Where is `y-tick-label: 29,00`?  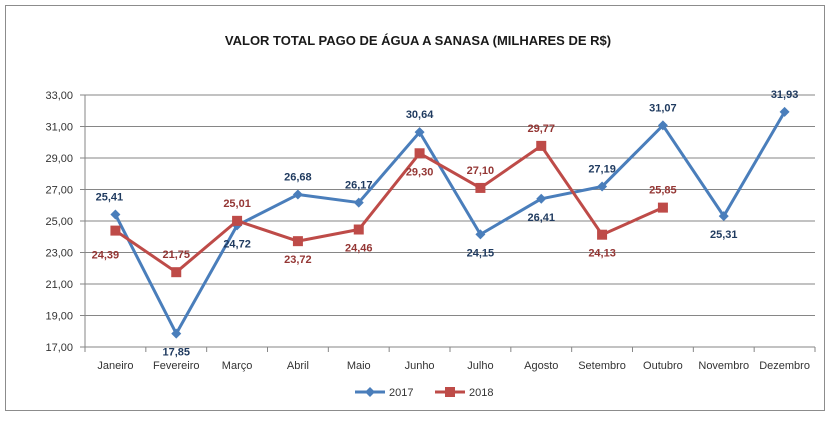 y-tick-label: 29,00 is located at coordinates (59, 159).